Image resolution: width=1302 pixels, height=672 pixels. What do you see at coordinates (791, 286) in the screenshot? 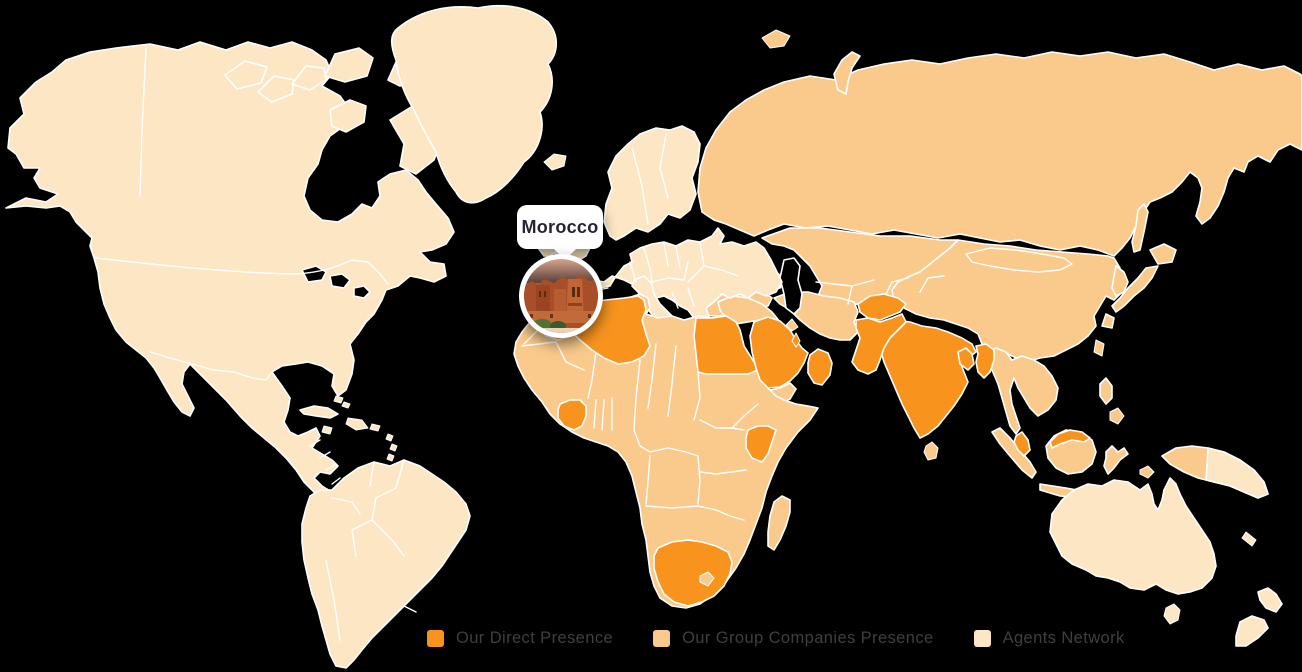
I see `caspian-sea` at bounding box center [791, 286].